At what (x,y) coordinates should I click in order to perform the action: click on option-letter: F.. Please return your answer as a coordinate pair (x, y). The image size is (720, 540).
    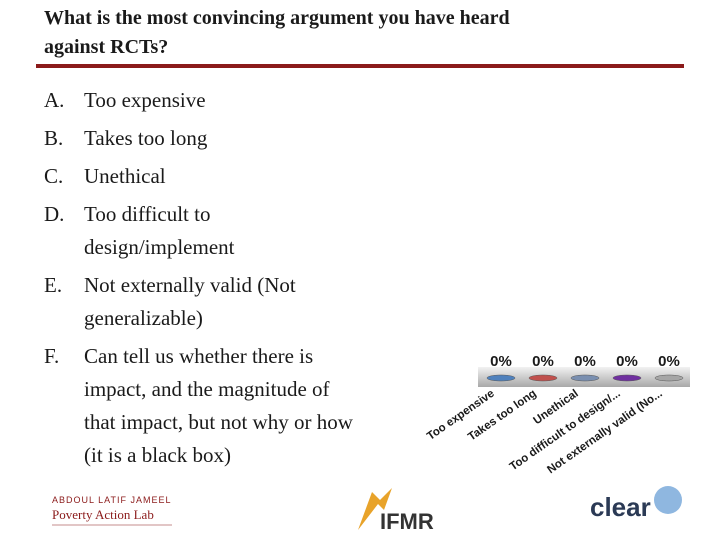
    Looking at the image, I should click on (51, 356).